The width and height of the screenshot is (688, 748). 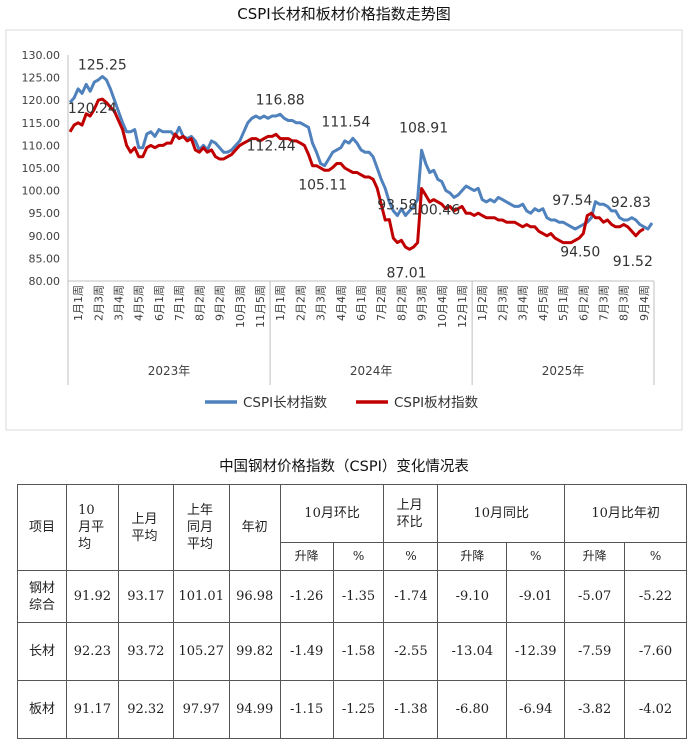 What do you see at coordinates (358, 596) in the screenshot?
I see `cell: -1.35` at bounding box center [358, 596].